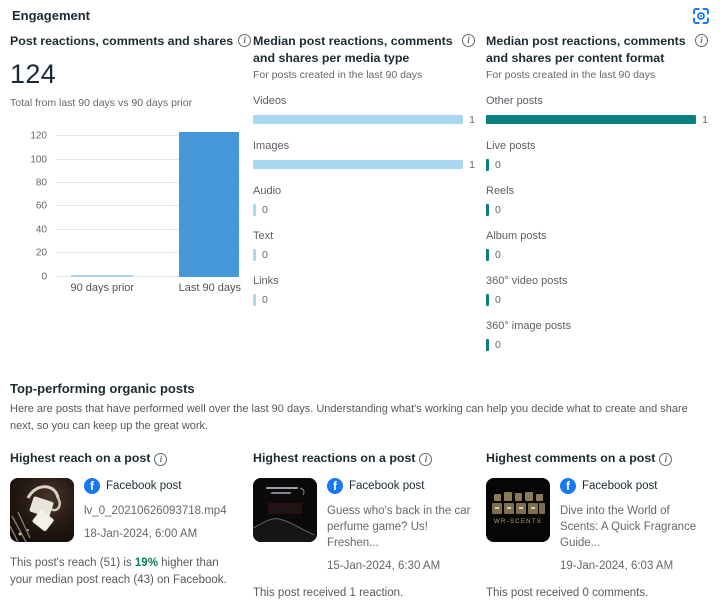  What do you see at coordinates (518, 510) in the screenshot?
I see `post-thumbnail: WR-SCENTS` at bounding box center [518, 510].